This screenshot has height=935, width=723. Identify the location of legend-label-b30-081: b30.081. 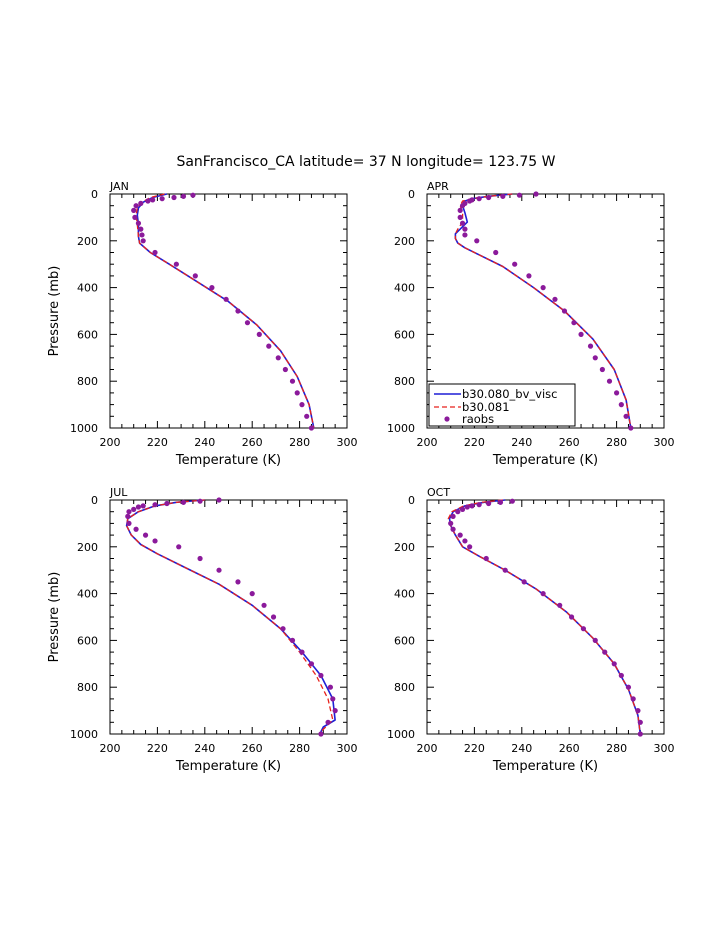
(486, 407).